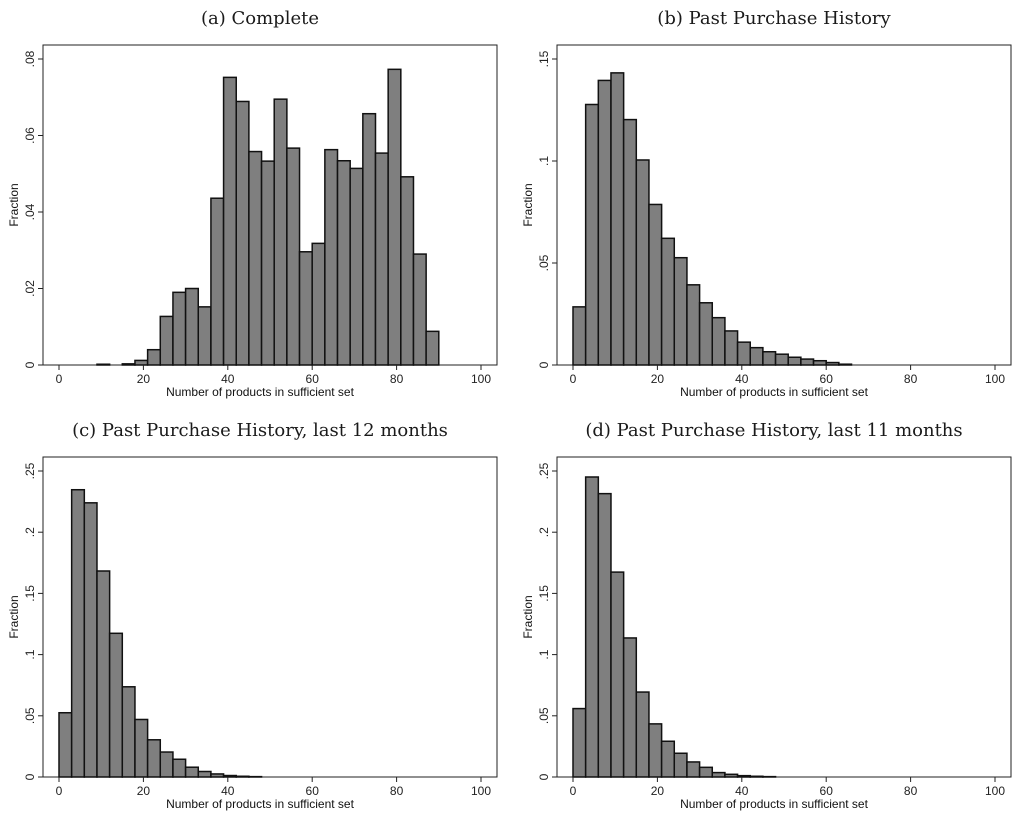 This screenshot has height=824, width=1028. I want to click on y-tick-label: .08, so click(30, 58).